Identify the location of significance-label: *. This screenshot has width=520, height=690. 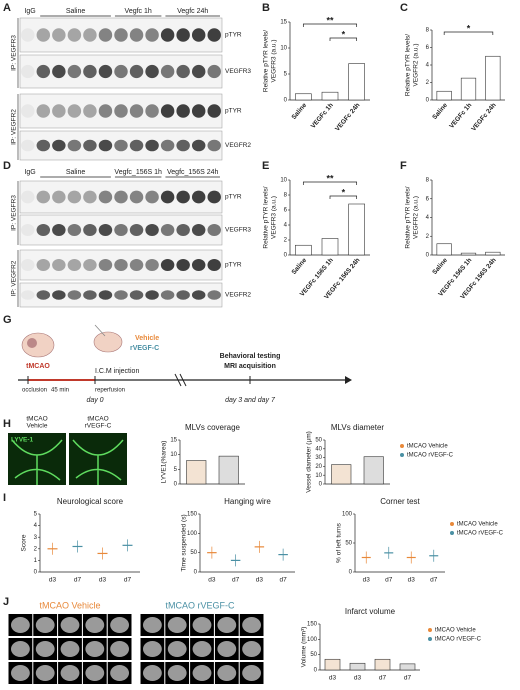
(344, 192).